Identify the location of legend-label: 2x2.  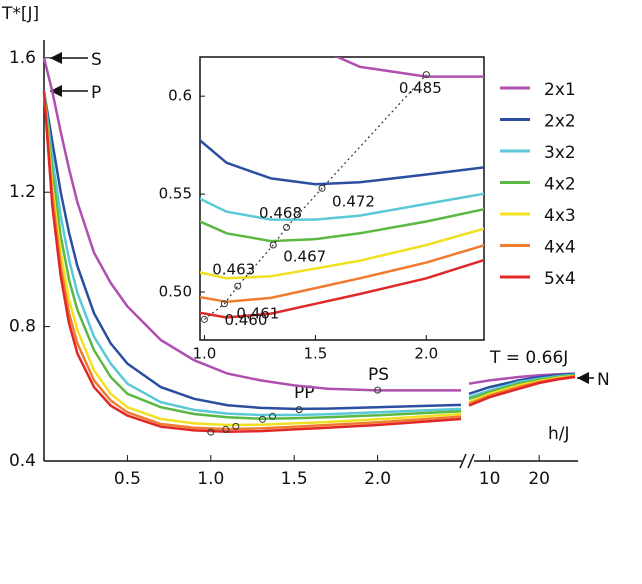
(560, 122).